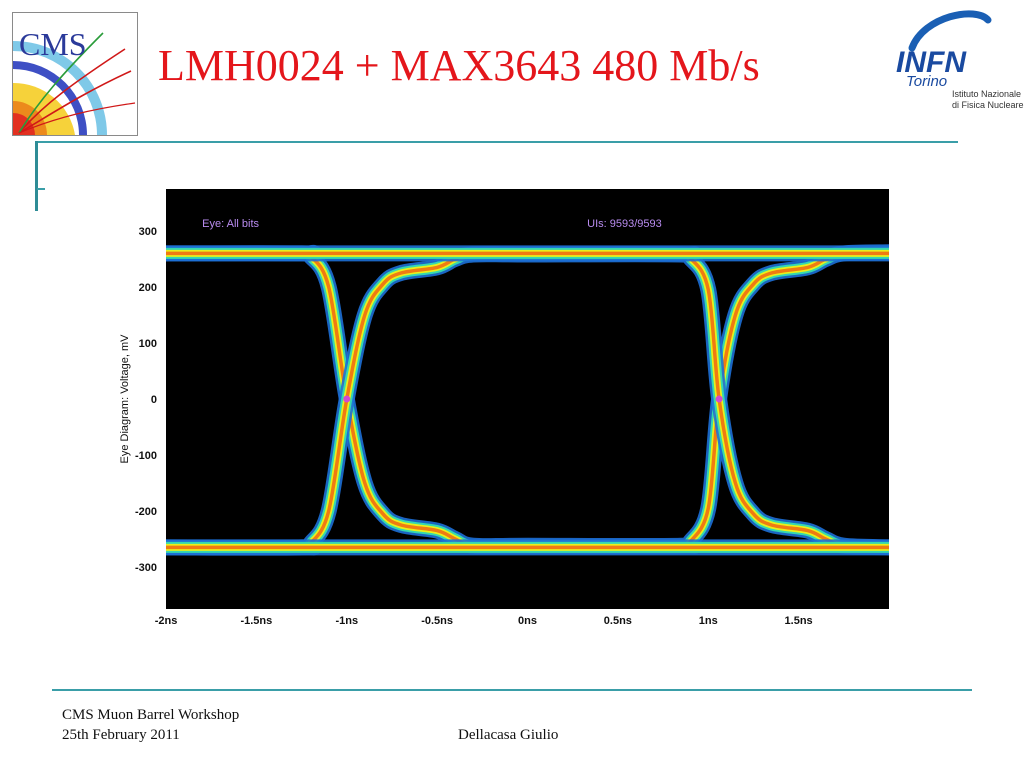 This screenshot has width=1024, height=768. What do you see at coordinates (459, 65) in the screenshot?
I see `slide-title: LMH0024 + MAX3643 480 Mb/s` at bounding box center [459, 65].